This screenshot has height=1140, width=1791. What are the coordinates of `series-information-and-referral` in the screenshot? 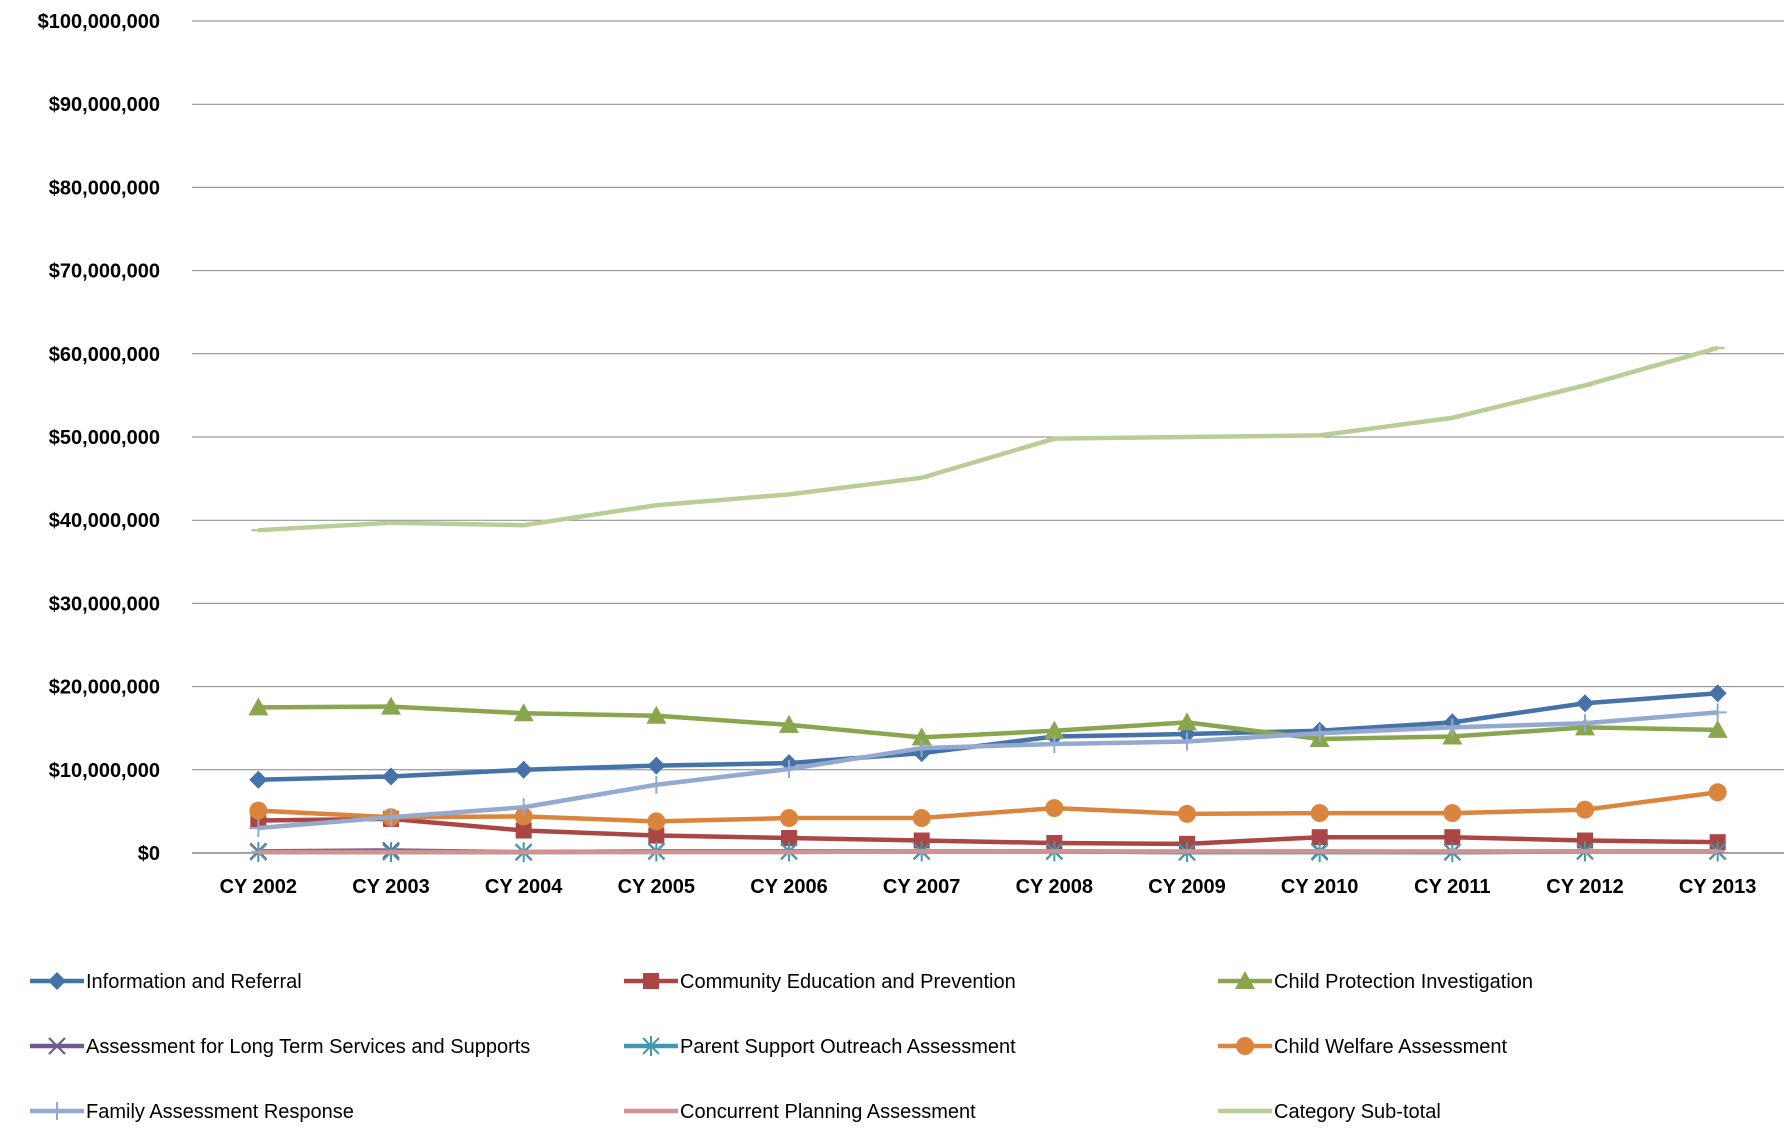 It's located at (988, 736).